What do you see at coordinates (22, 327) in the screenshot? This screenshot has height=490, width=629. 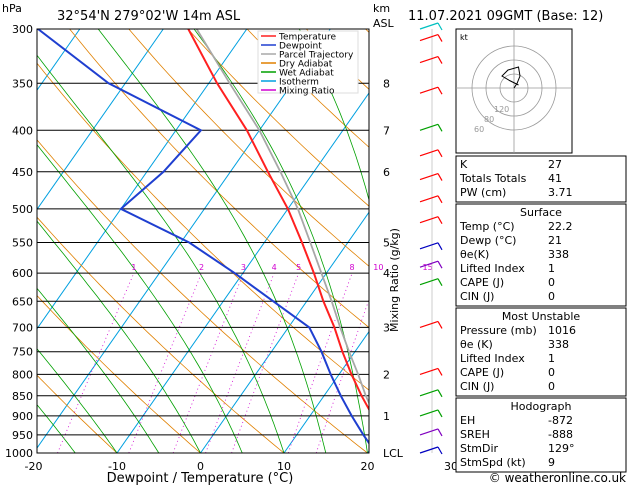 I see `pressure-label: 700` at bounding box center [22, 327].